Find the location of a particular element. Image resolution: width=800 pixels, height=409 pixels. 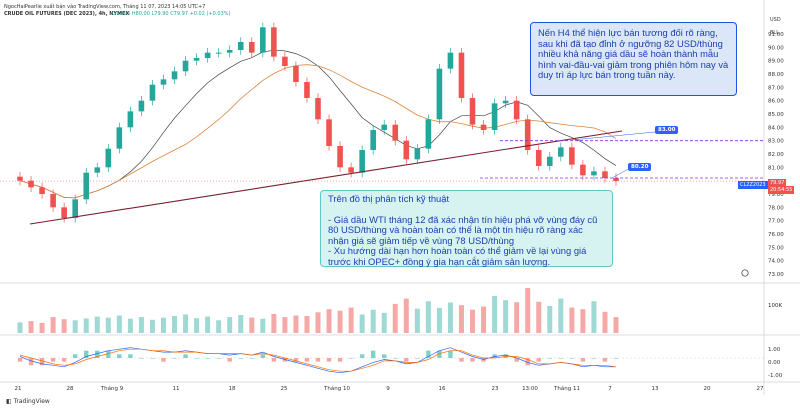

y-tick-label-6: 79.00 is located at coordinates (776, 195).